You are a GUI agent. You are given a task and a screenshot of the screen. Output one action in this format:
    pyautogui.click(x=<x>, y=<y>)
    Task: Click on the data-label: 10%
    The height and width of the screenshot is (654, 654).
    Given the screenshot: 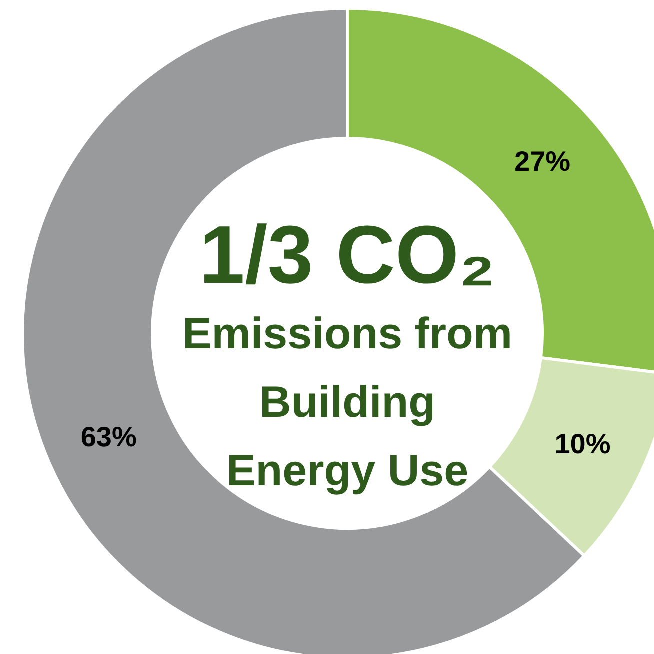 What is the action you would take?
    pyautogui.click(x=582, y=444)
    